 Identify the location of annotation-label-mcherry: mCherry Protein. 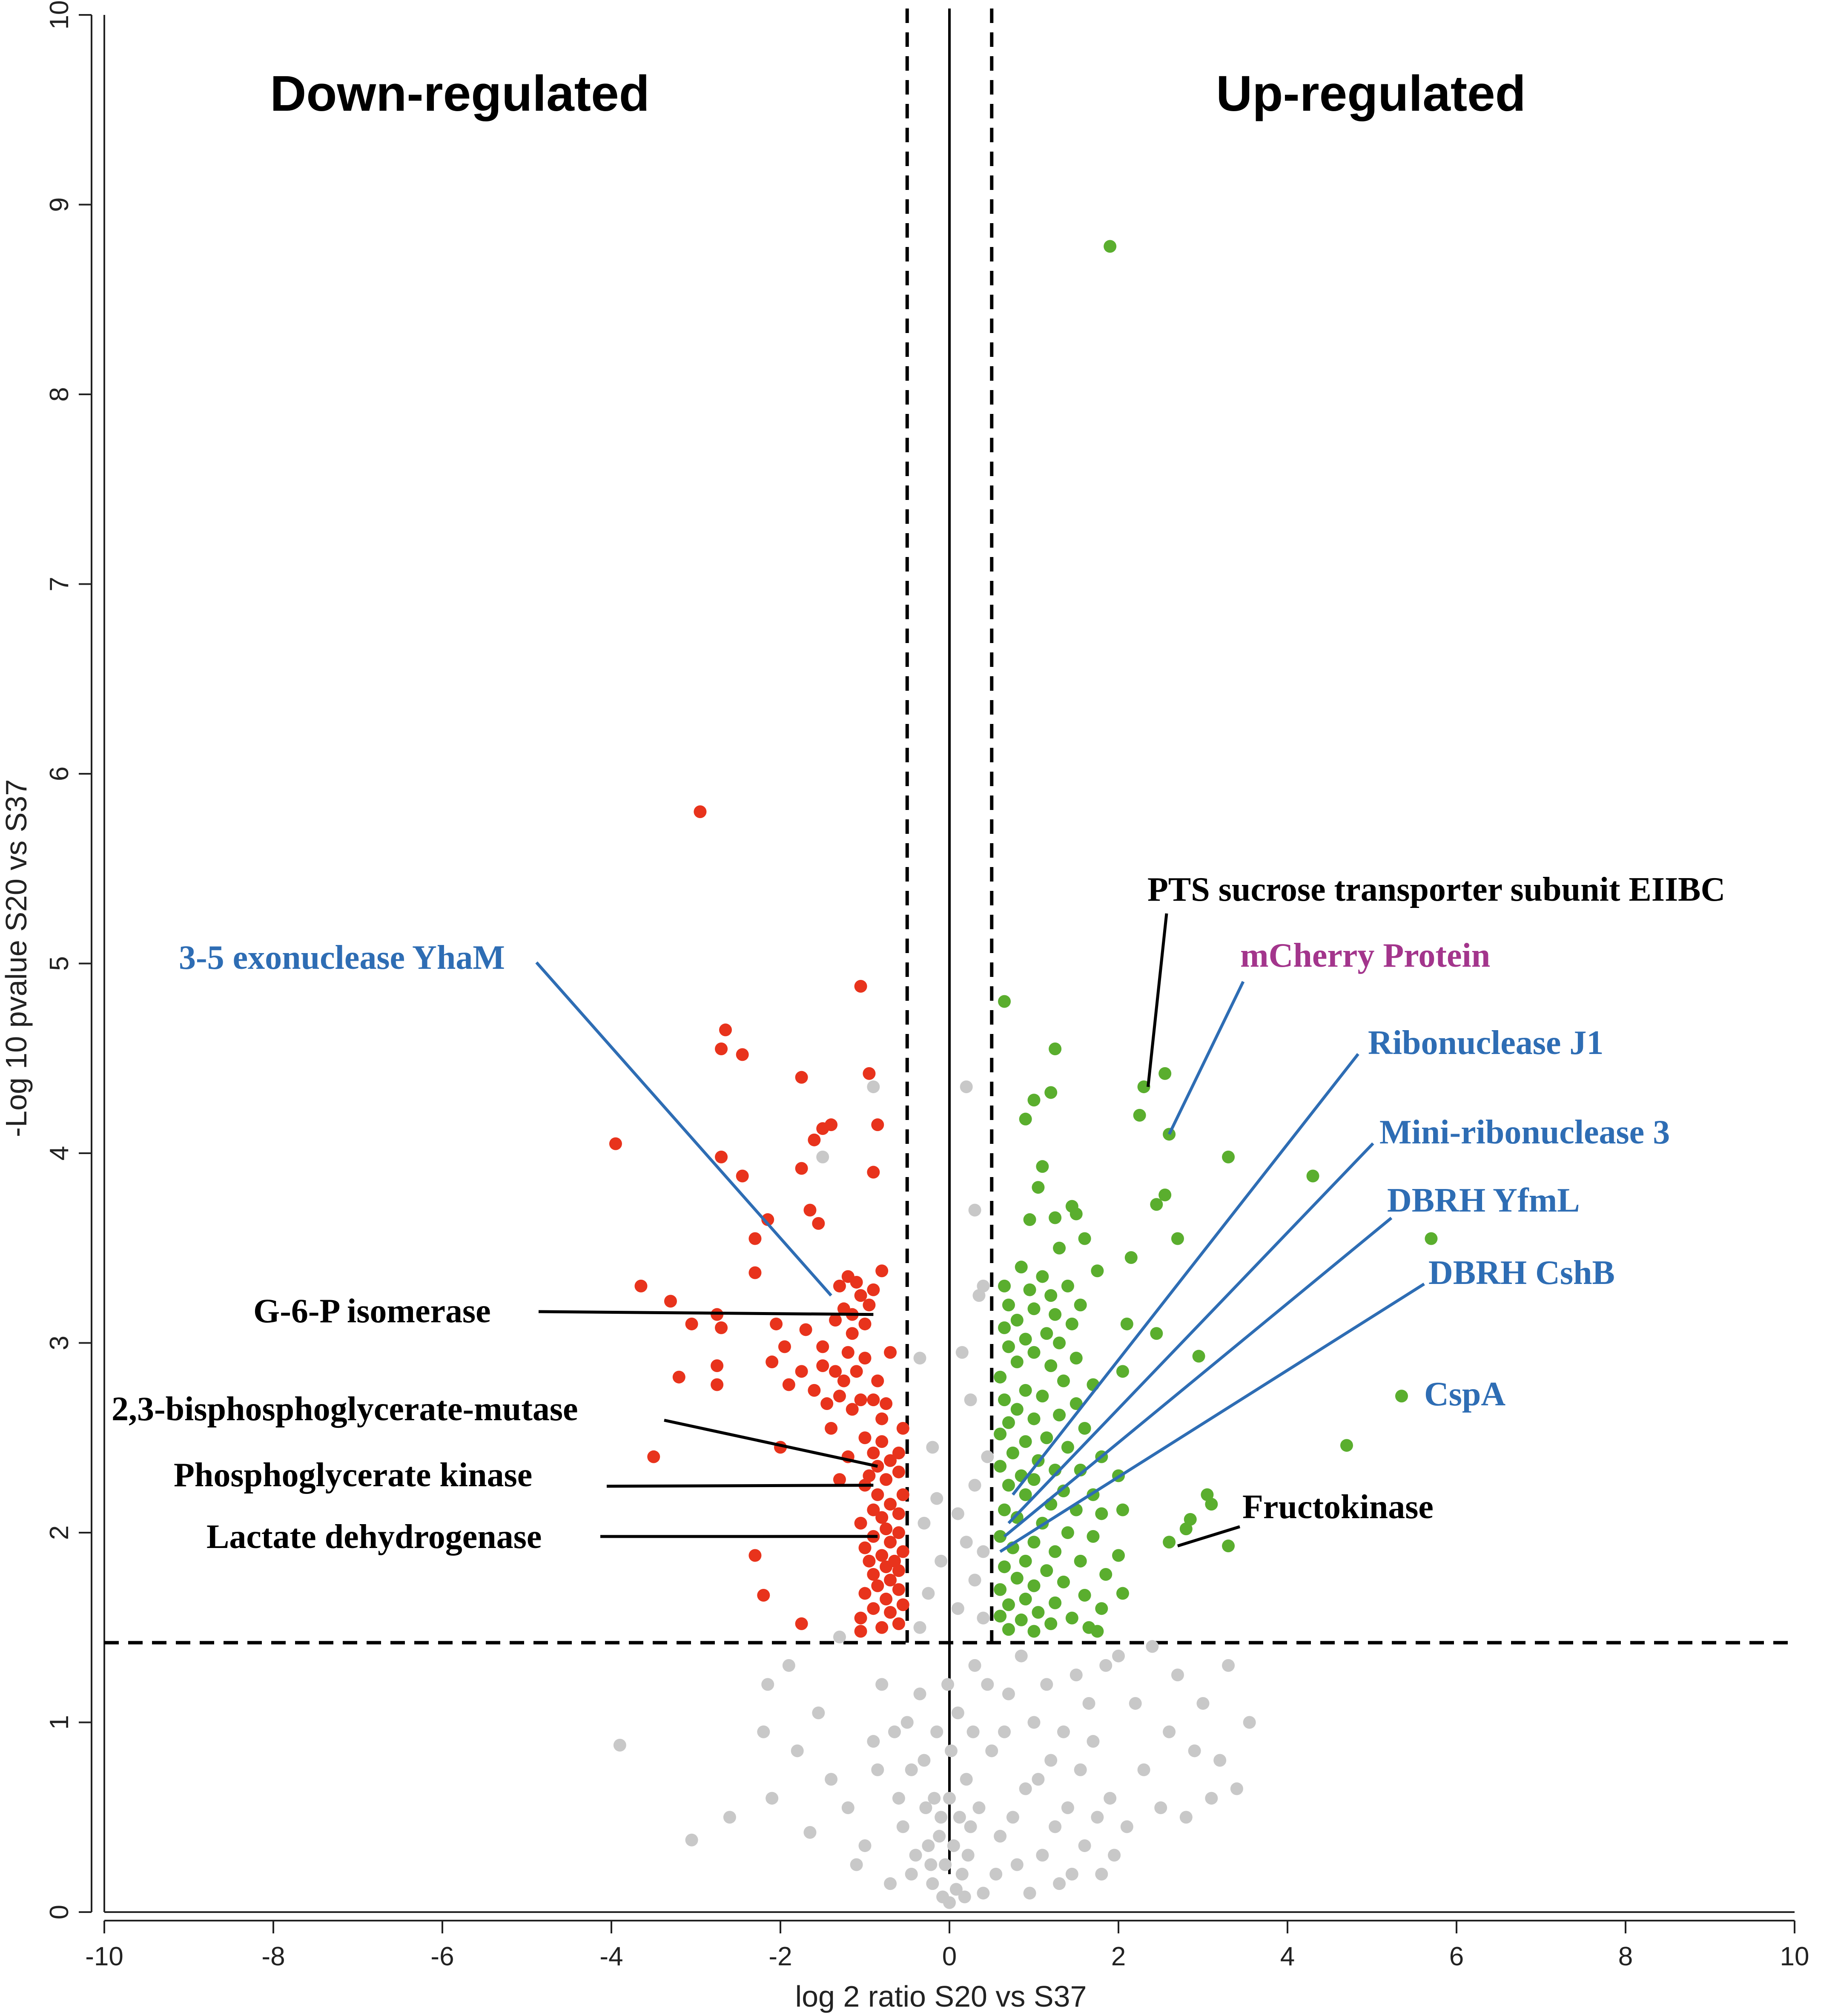
(1365, 955).